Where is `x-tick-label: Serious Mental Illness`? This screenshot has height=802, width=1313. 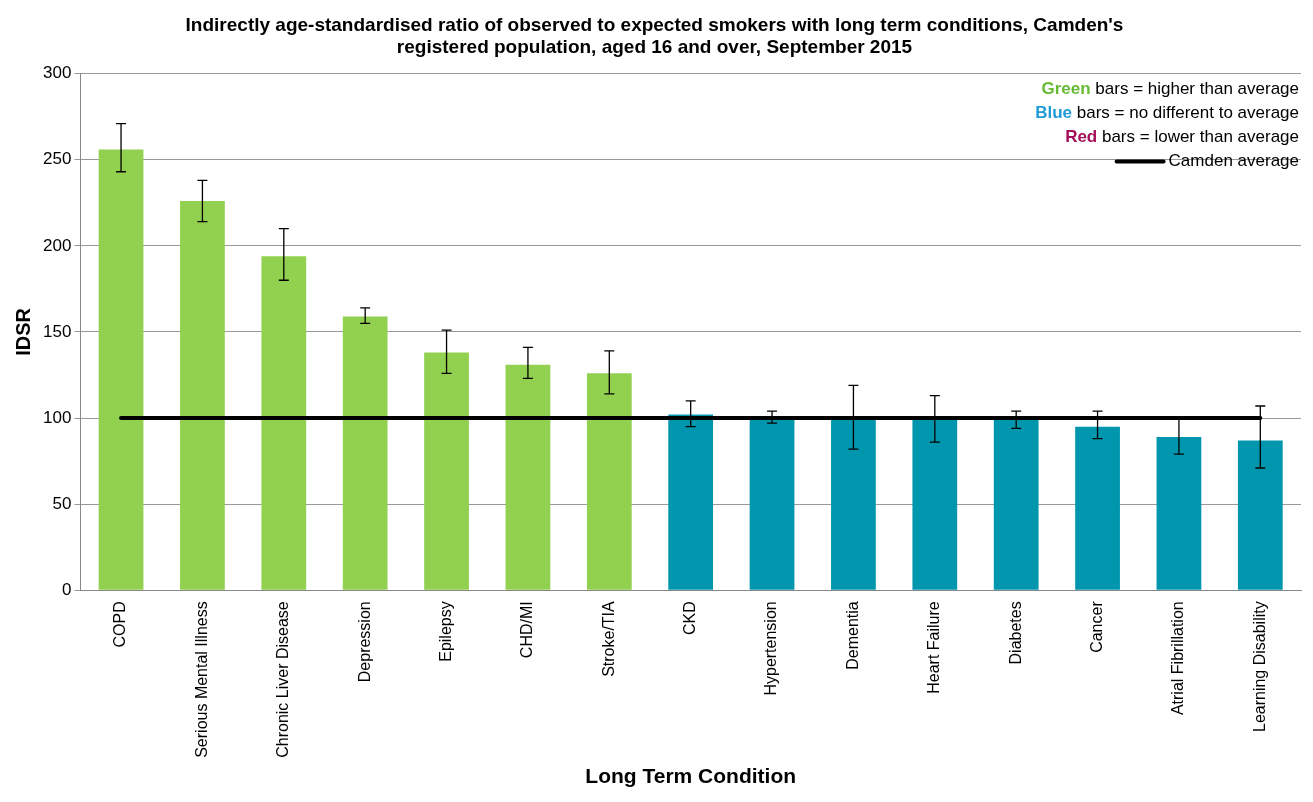 x-tick-label: Serious Mental Illness is located at coordinates (201, 679).